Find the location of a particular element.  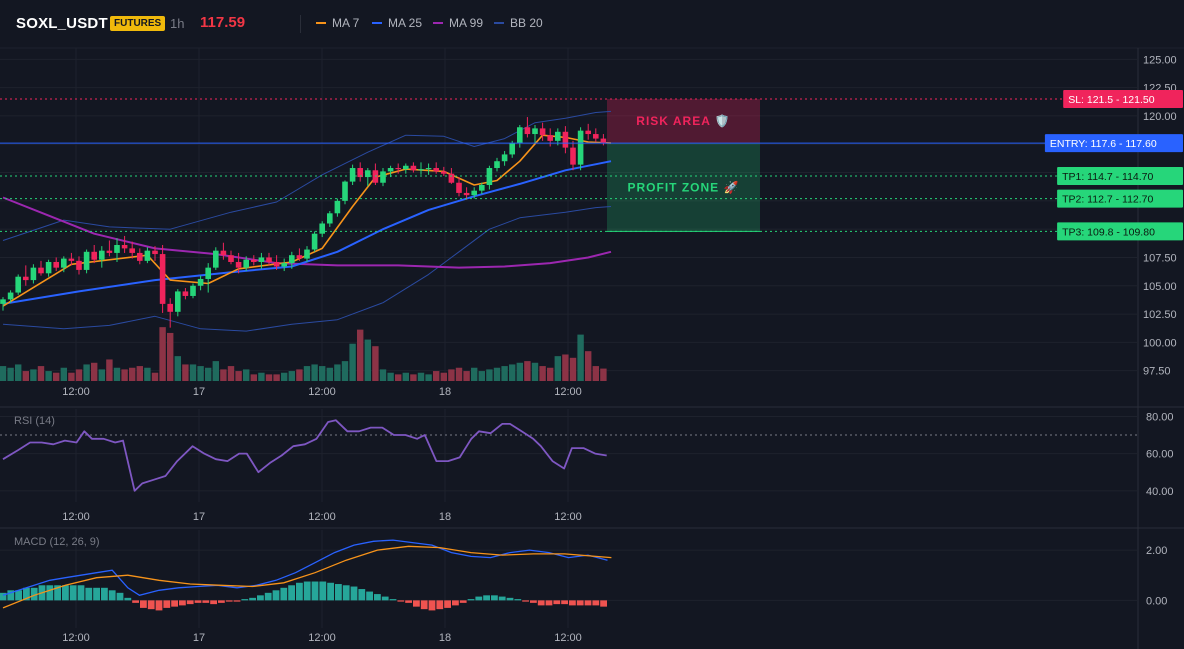

level-tag is located at coordinates (1113, 143).